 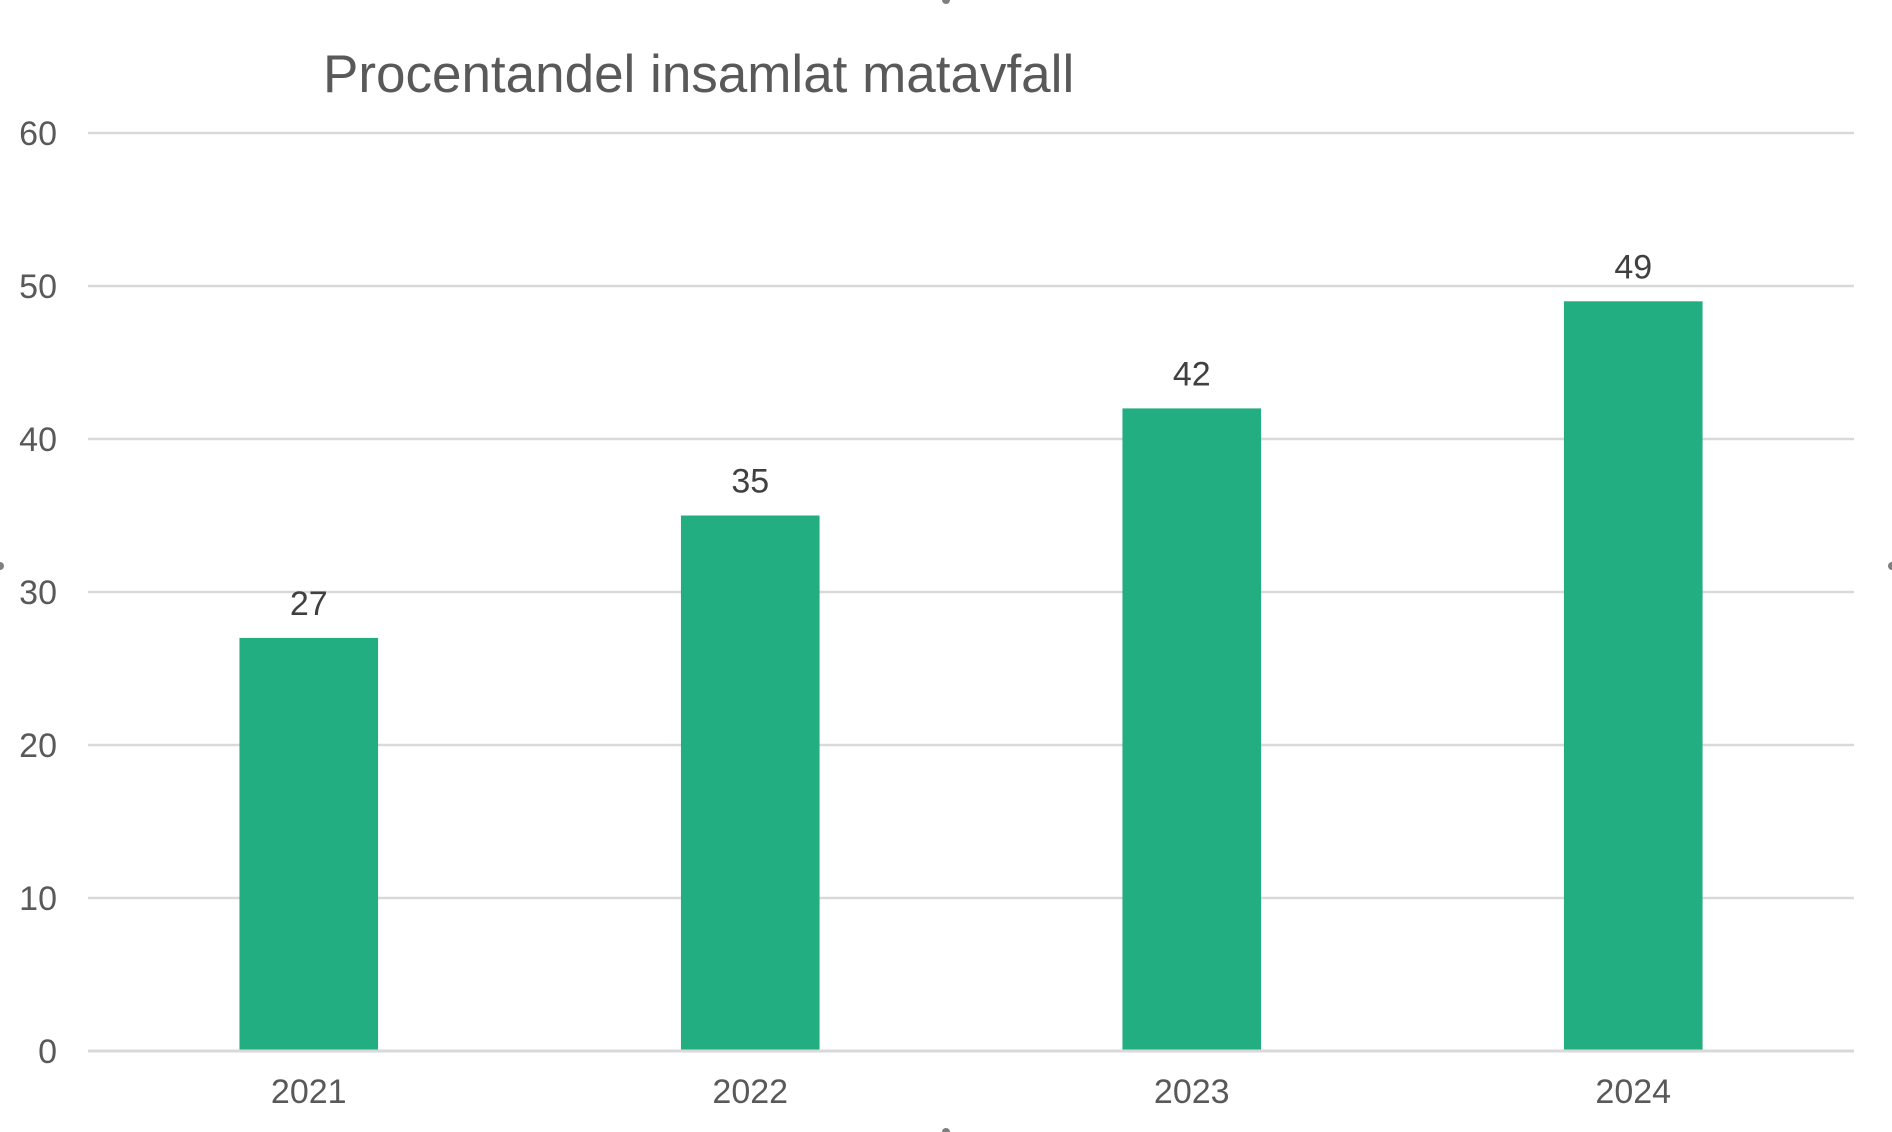 What do you see at coordinates (1633, 267) in the screenshot?
I see `data-label-2024: 49` at bounding box center [1633, 267].